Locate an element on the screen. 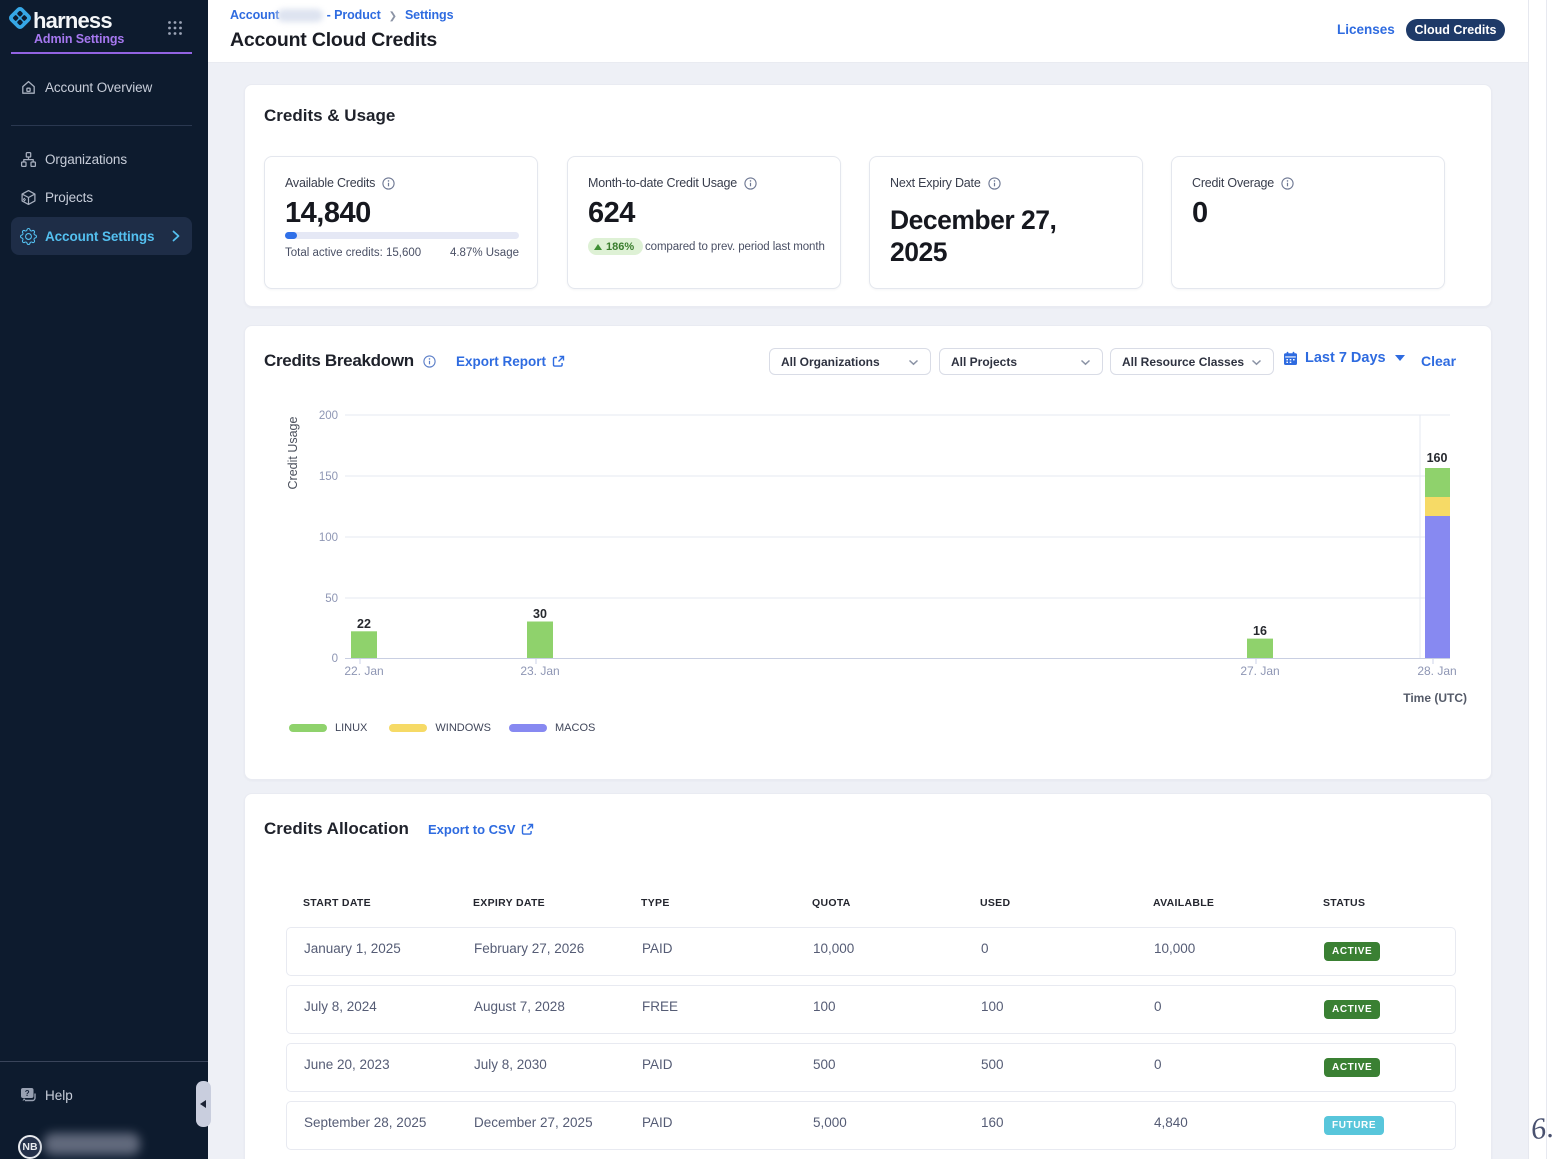 Image resolution: width=1556 pixels, height=1159 pixels. svg-text: 100 is located at coordinates (328, 538).